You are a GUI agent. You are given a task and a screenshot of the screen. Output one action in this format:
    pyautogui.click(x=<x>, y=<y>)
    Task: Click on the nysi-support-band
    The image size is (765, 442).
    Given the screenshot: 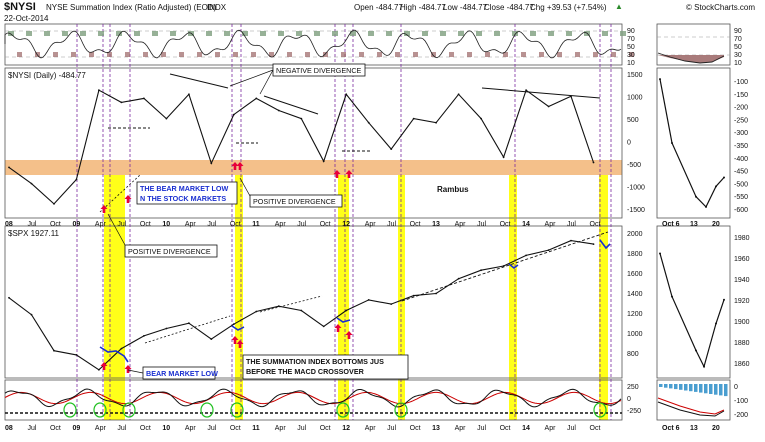 What is the action you would take?
    pyautogui.click(x=313, y=167)
    